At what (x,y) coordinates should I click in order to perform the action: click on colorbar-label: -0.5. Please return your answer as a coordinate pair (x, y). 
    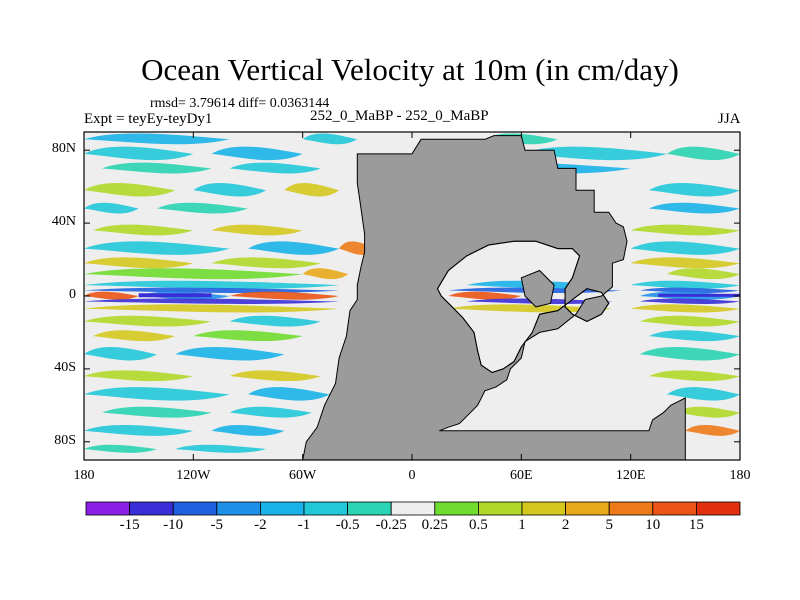
    Looking at the image, I should click on (347, 525).